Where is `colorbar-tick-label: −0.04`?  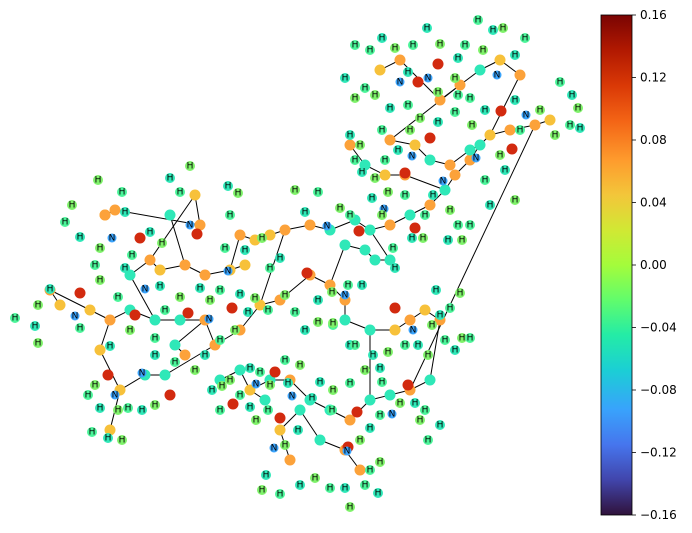 colorbar-tick-label: −0.04 is located at coordinates (658, 328).